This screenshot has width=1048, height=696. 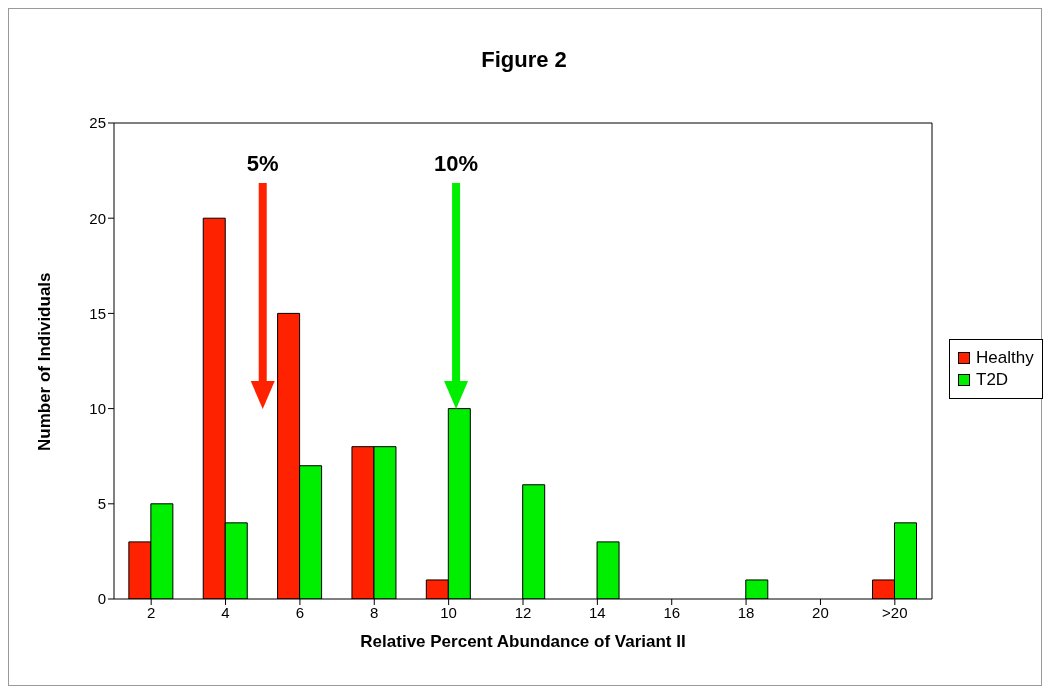 What do you see at coordinates (97, 313) in the screenshot?
I see `y-tick-label: 15` at bounding box center [97, 313].